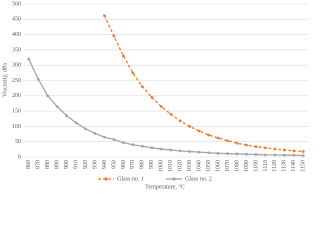 This screenshot has height=240, width=320. What do you see at coordinates (171, 166) in the screenshot?
I see `x-tick-label: 1010` at bounding box center [171, 166].